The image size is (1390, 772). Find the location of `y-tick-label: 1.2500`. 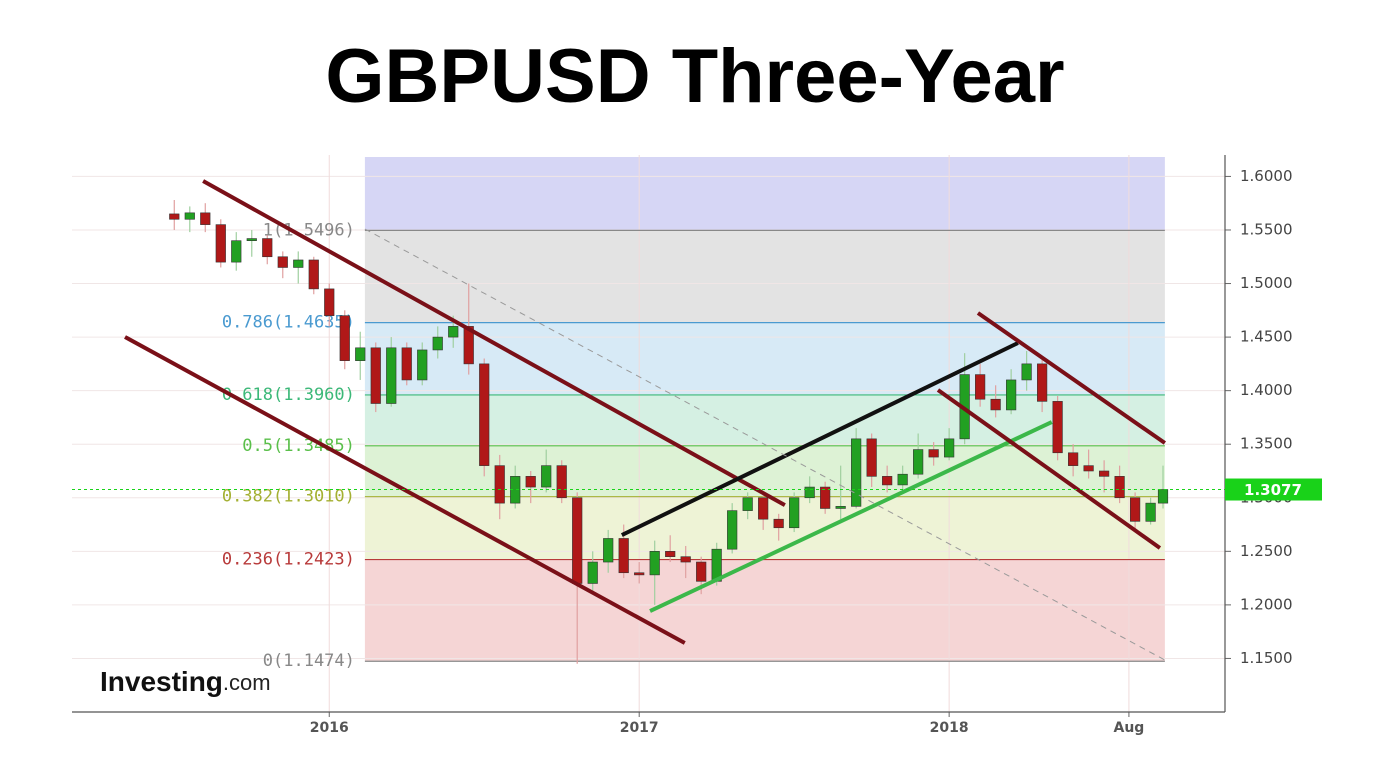

y-tick-label: 1.2500 is located at coordinates (1266, 551).